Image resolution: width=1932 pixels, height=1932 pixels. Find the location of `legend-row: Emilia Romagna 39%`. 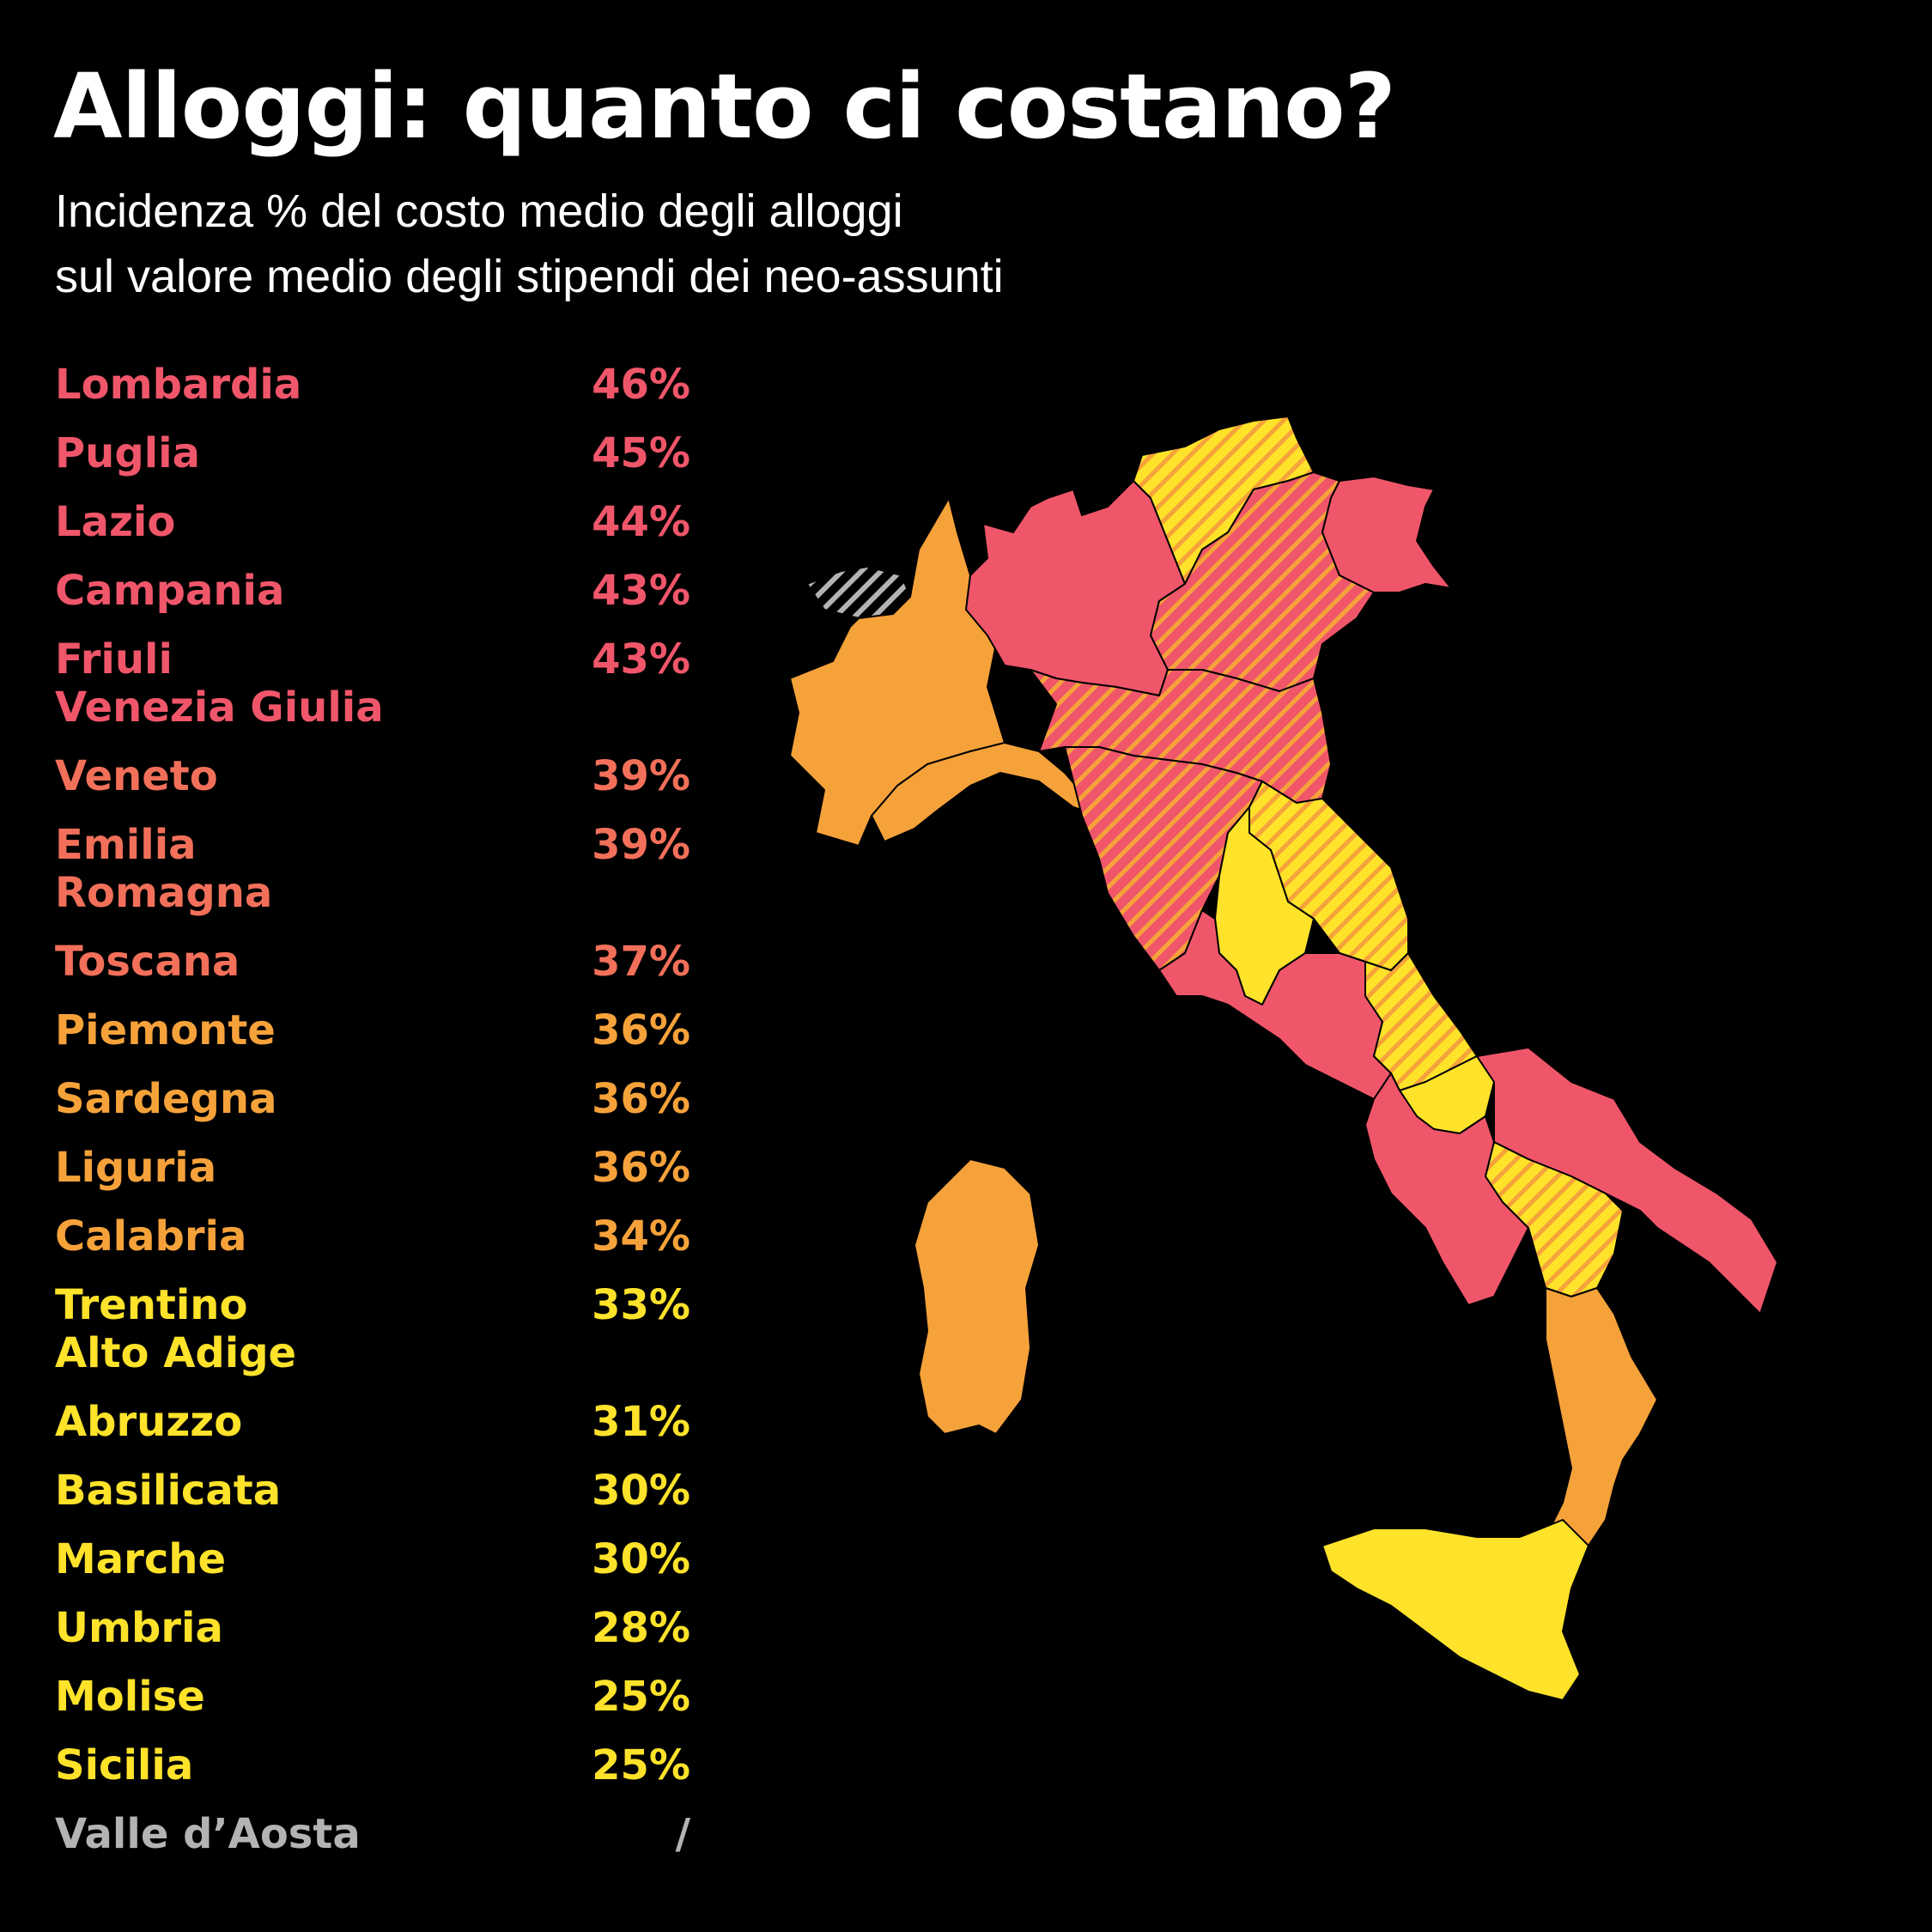

legend-row: Emilia Romagna 39% is located at coordinates (372, 869).